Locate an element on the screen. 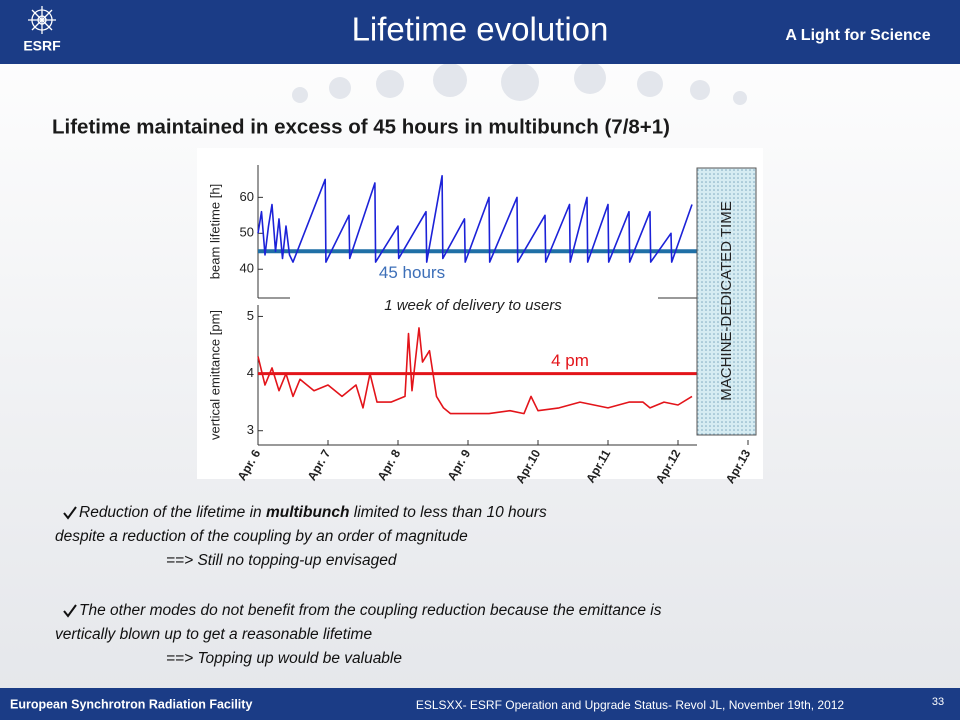  y-axis-label: beam lifetime [h] is located at coordinates (214, 231).